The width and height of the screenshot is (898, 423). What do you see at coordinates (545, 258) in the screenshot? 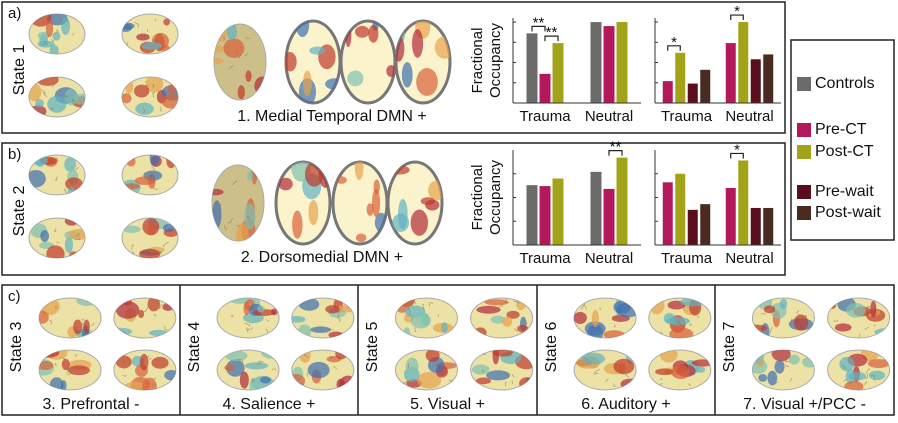
I see `x-tick-label: Trauma` at bounding box center [545, 258].